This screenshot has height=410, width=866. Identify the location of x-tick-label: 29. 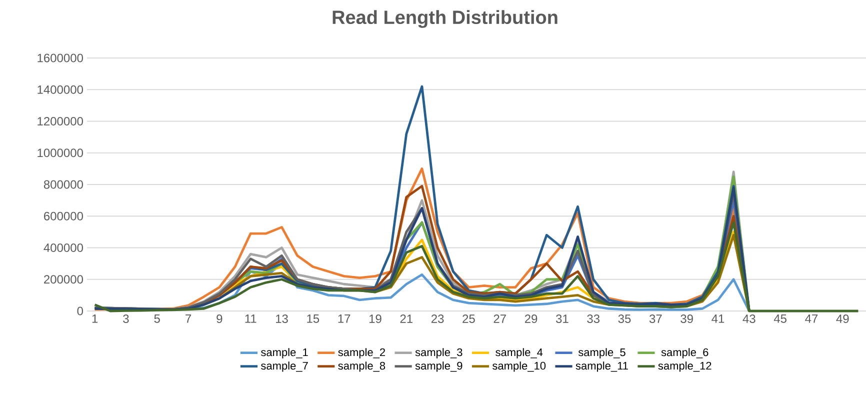
(531, 319).